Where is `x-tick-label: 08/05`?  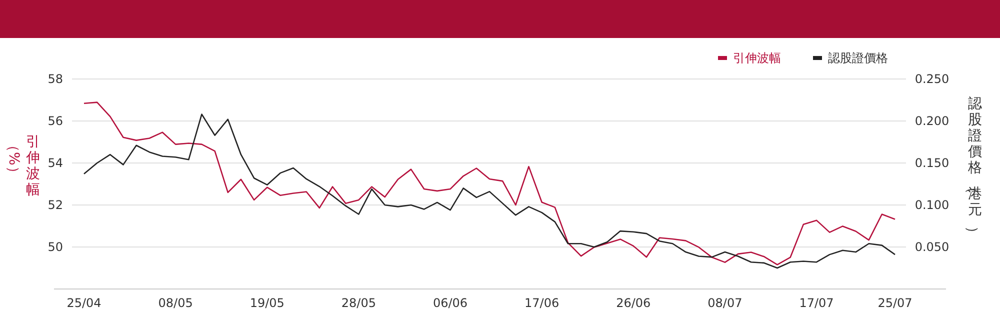
x-tick-label: 08/05 is located at coordinates (175, 303).